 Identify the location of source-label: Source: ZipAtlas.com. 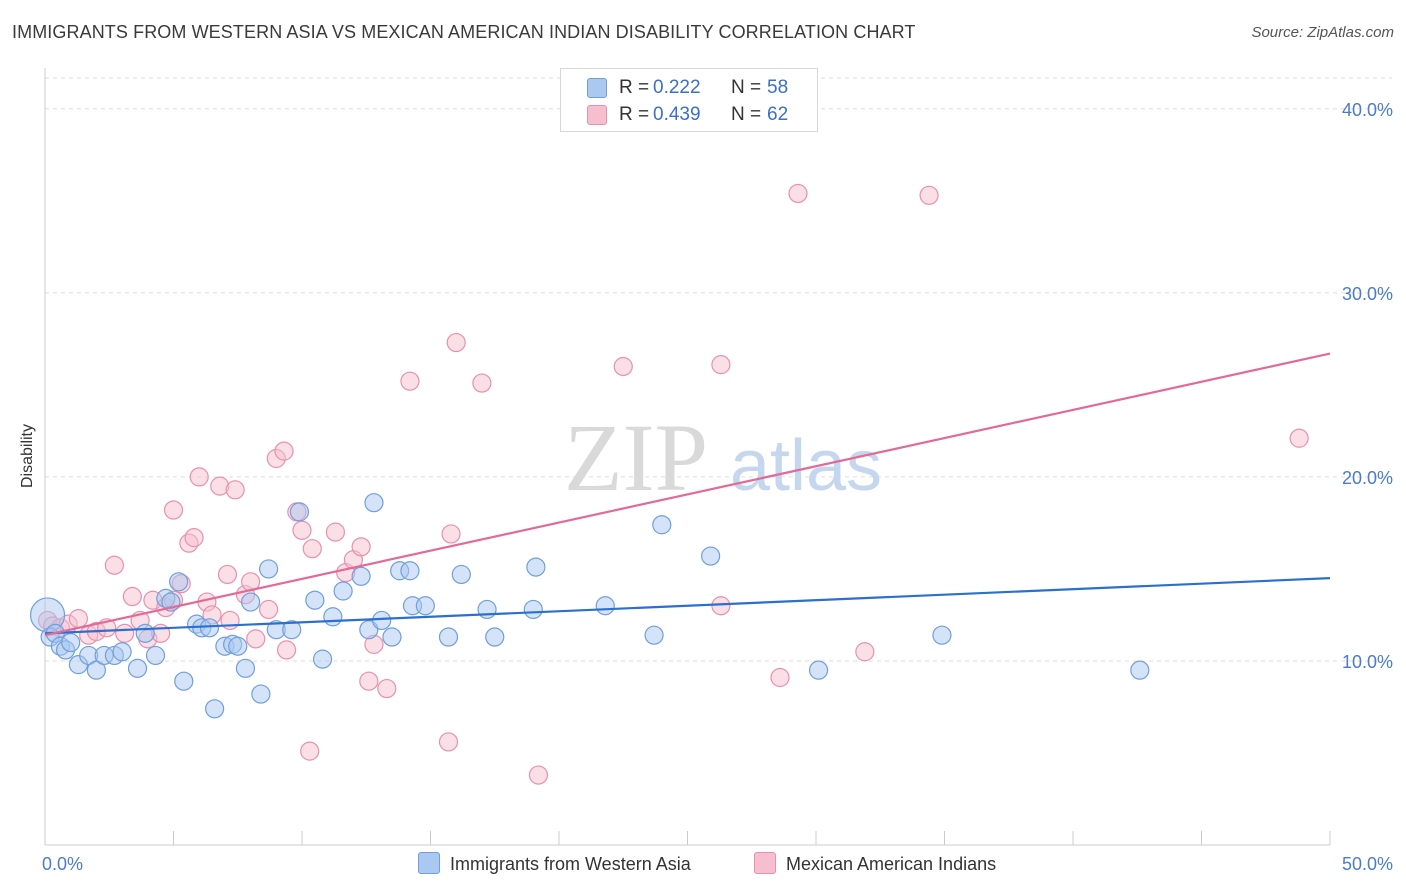
(1322, 32).